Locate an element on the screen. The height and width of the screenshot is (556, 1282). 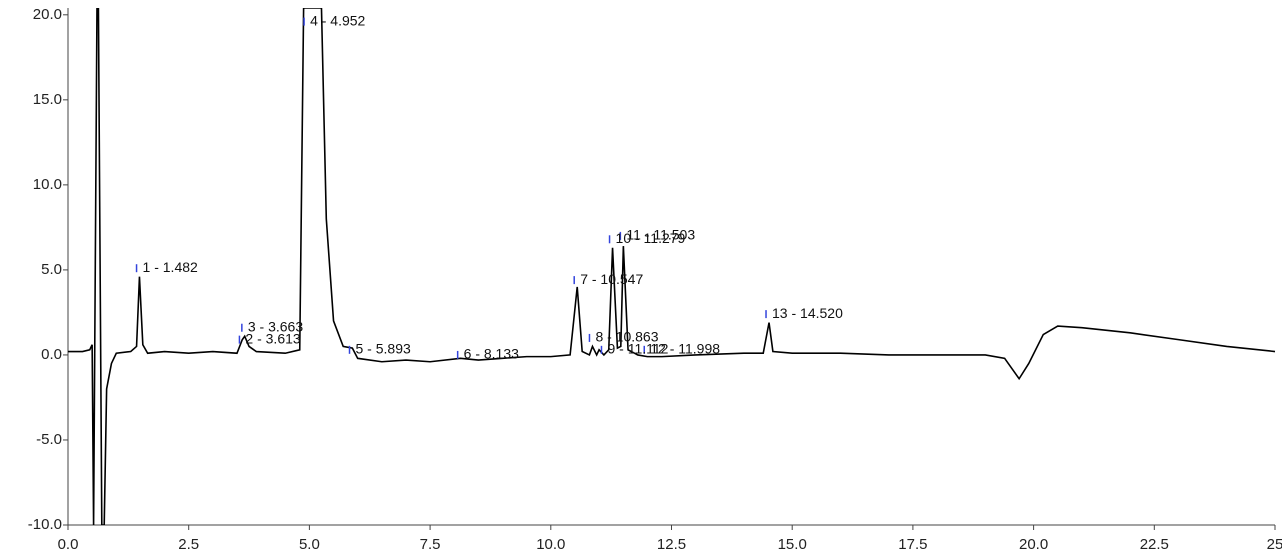
peak-label: 12 - 11.998 is located at coordinates (685, 349).